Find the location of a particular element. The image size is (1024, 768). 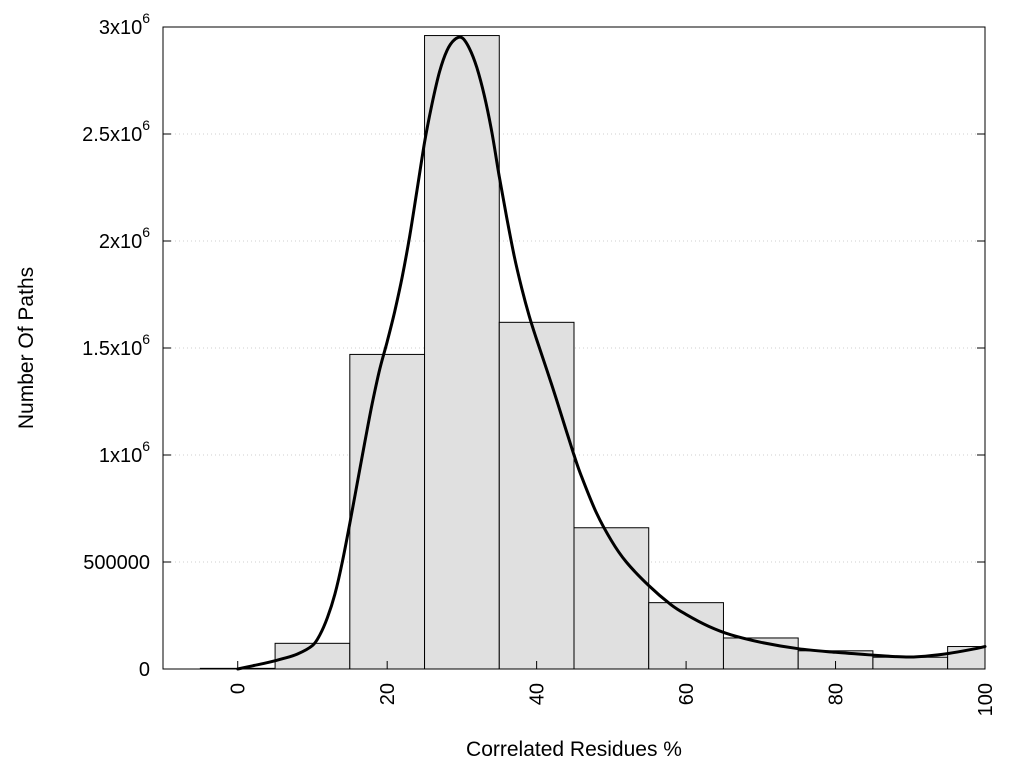

x-tick-label: 20 is located at coordinates (388, 694).